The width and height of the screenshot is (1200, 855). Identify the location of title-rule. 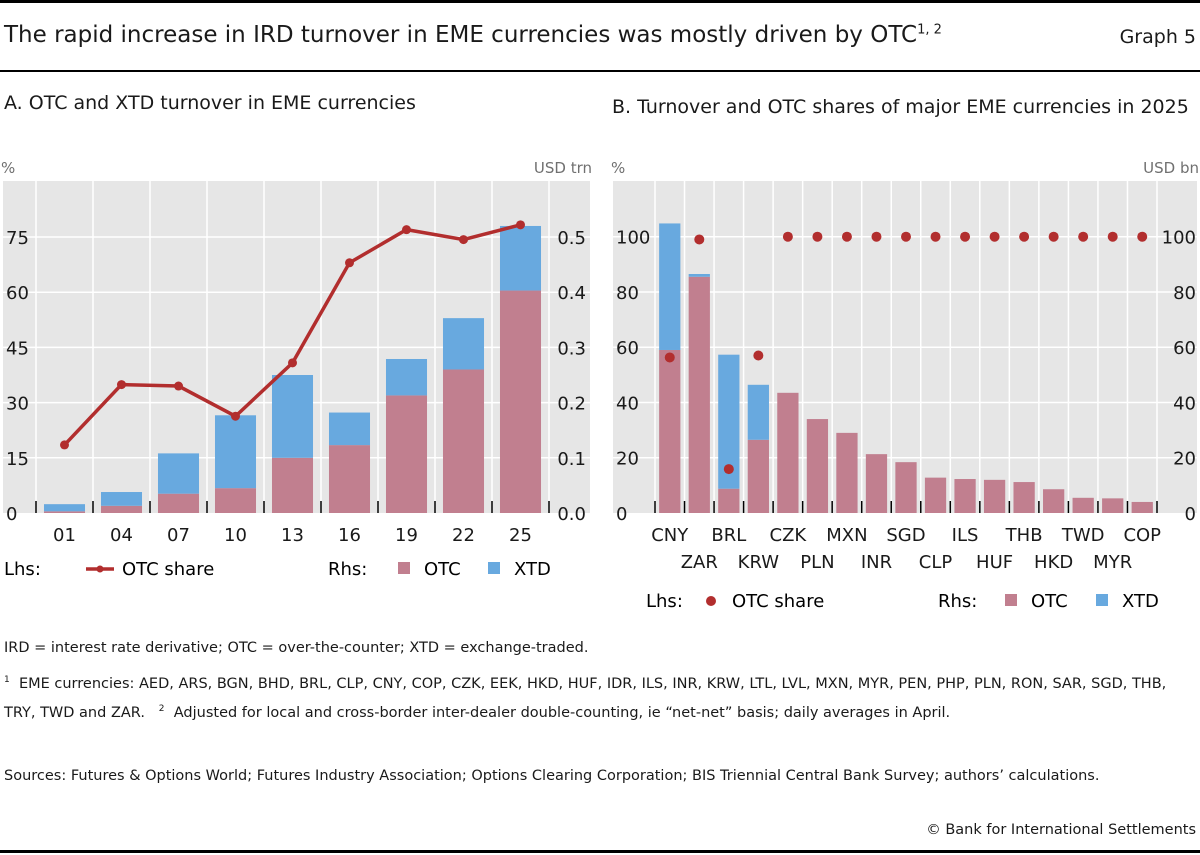
(600, 71).